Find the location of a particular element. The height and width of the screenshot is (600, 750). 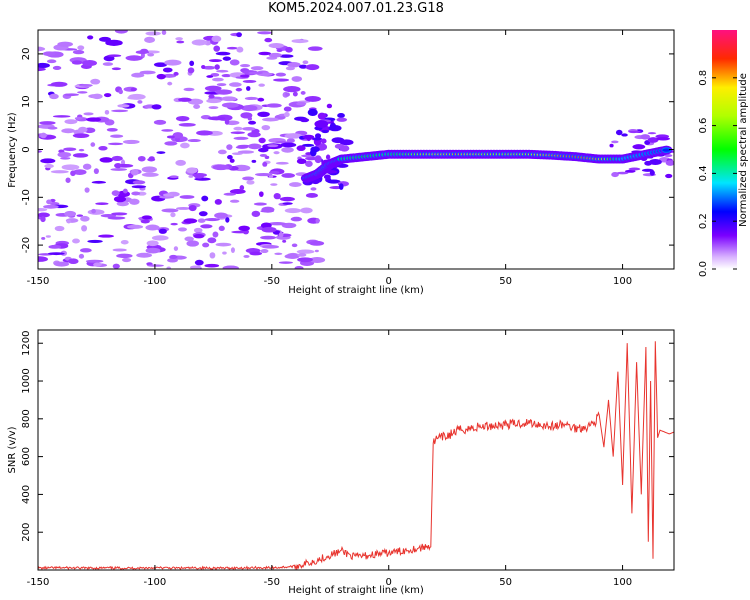

colorbar-label: Normalized spectral amplitude is located at coordinates (743, 150).